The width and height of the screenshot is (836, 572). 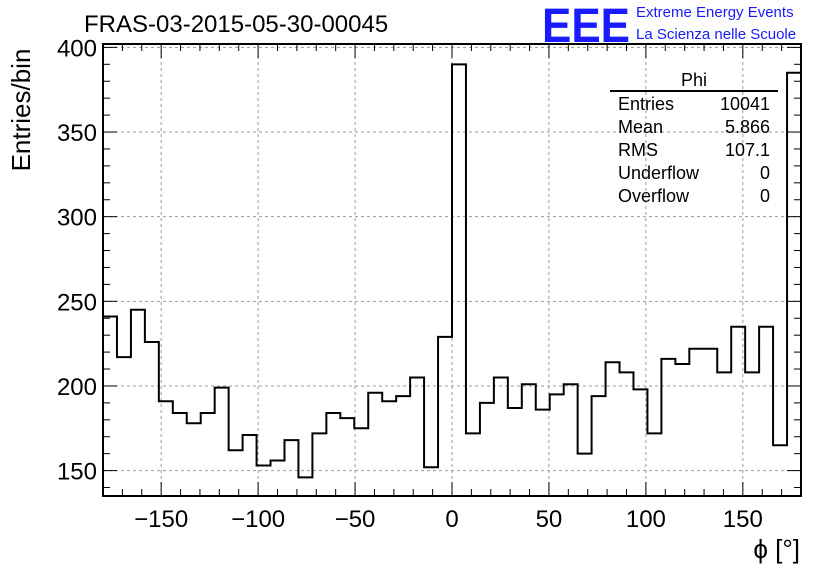 I want to click on eee-logo-mark: EEE, so click(x=586, y=26).